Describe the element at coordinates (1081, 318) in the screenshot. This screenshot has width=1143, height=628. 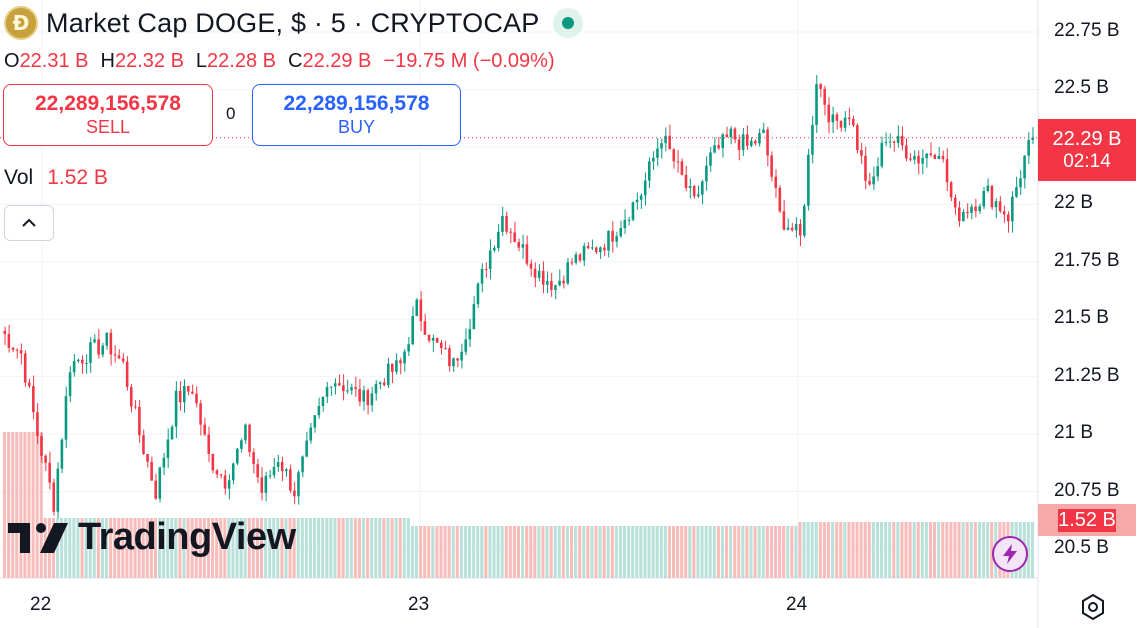
I see `price-axis-label: 21.5 B` at that location.